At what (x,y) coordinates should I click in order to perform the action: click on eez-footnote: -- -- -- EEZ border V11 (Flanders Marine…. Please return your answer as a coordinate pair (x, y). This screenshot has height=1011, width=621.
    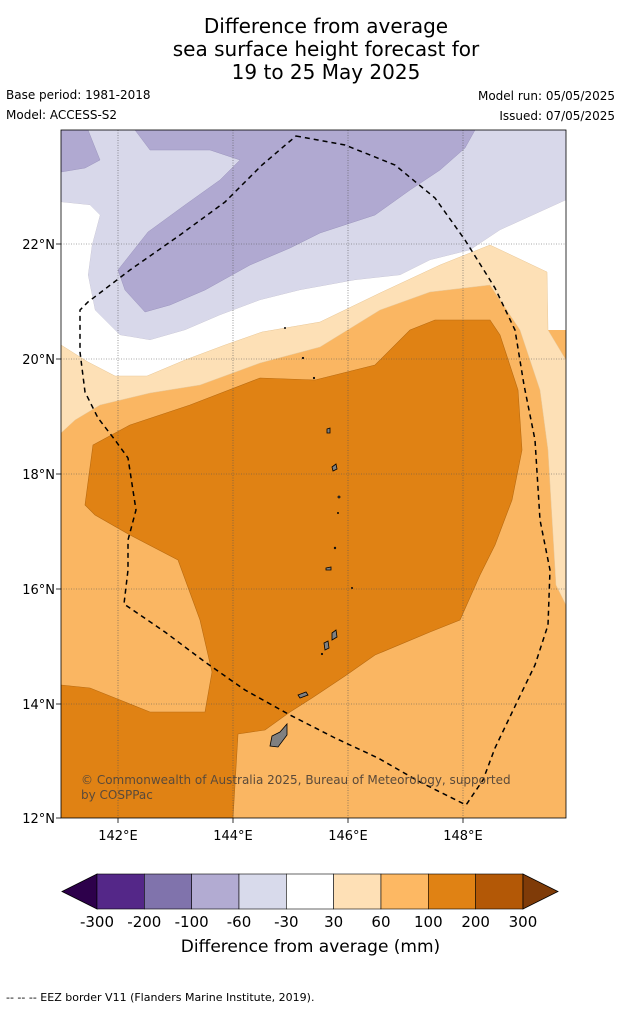
    Looking at the image, I should click on (160, 997).